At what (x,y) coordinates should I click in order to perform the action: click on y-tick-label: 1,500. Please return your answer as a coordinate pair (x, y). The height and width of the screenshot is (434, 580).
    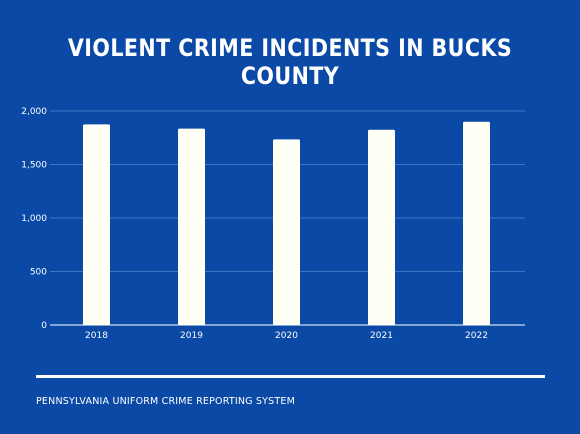
    Looking at the image, I should click on (34, 166).